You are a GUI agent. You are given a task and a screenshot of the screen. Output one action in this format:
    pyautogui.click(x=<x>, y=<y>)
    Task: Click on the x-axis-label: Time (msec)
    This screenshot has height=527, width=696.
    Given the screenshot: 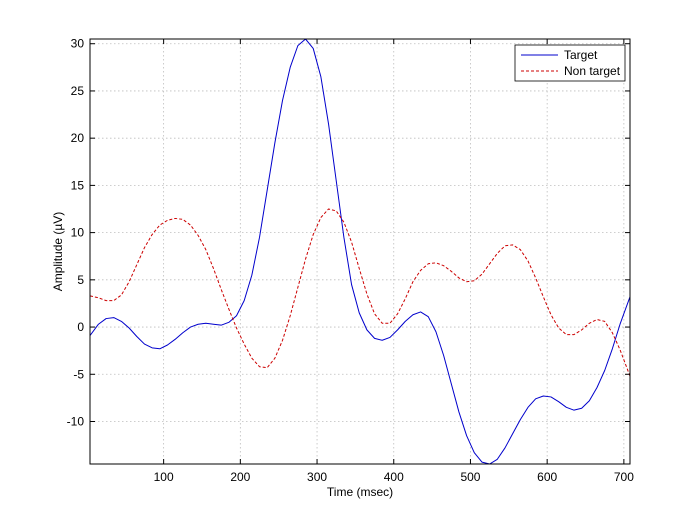 What is the action you would take?
    pyautogui.click(x=360, y=492)
    